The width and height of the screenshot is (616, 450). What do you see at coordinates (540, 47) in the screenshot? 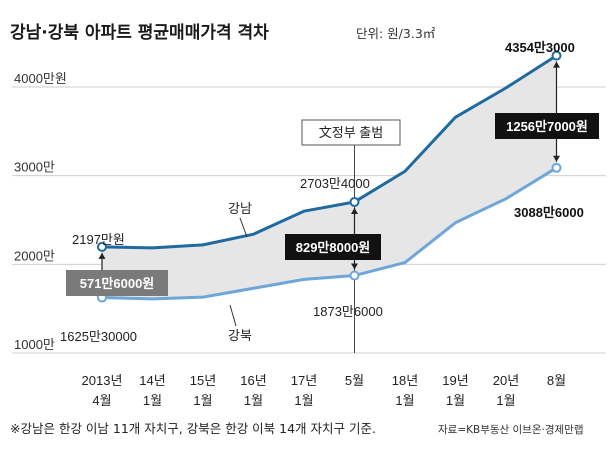
I see `label-gangnam-end: 4354만3000` at bounding box center [540, 47].